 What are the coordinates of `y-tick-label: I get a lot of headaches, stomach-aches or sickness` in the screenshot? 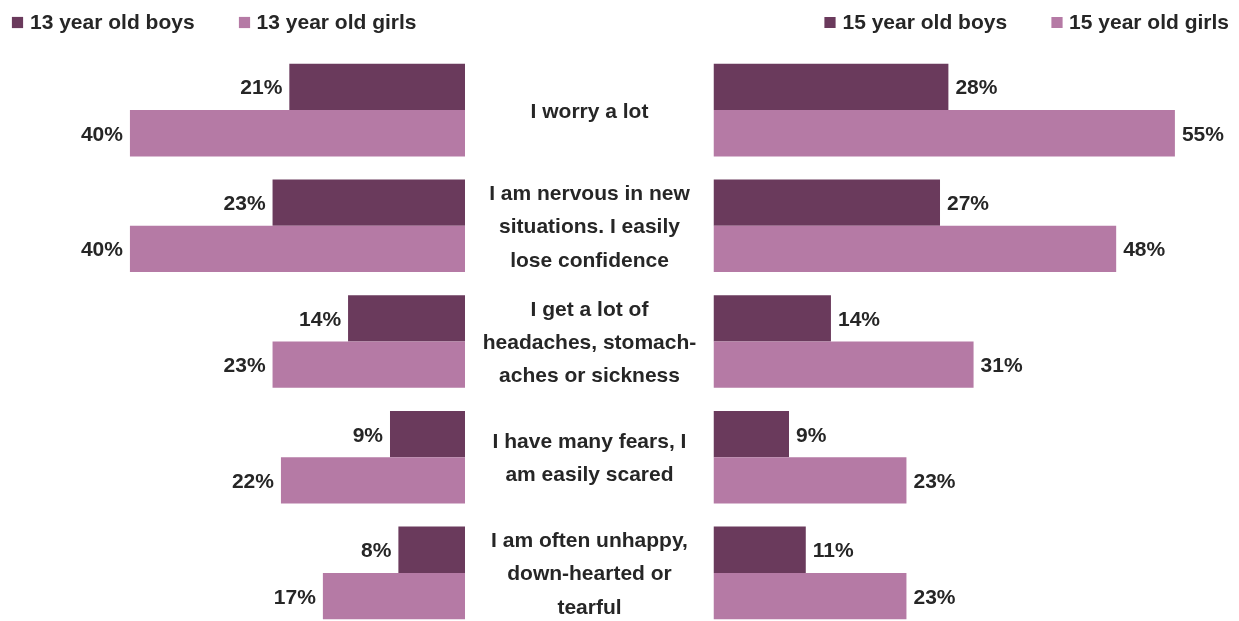 It's located at (589, 341).